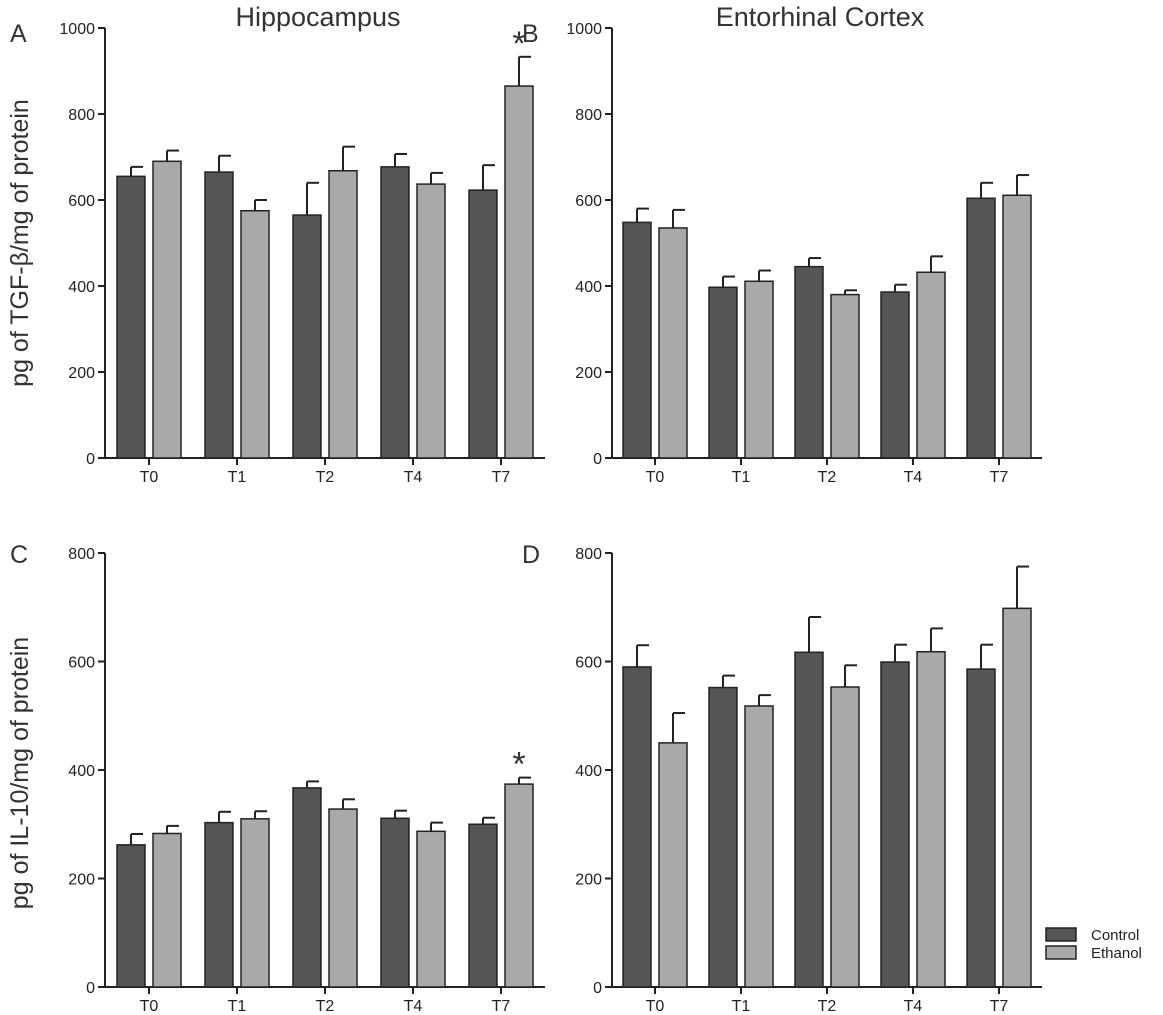 The width and height of the screenshot is (1163, 1015). Describe the element at coordinates (18, 34) in the screenshot. I see `panel-letter: A` at that location.